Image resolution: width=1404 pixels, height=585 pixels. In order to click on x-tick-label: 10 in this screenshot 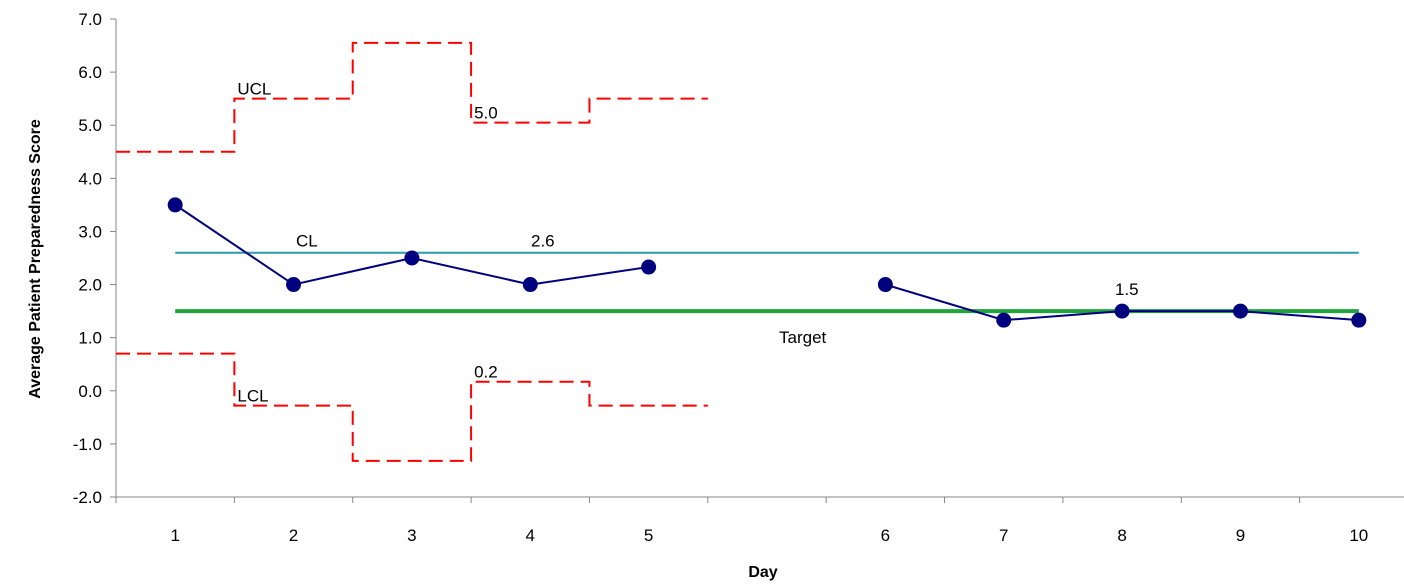, I will do `click(1358, 535)`.